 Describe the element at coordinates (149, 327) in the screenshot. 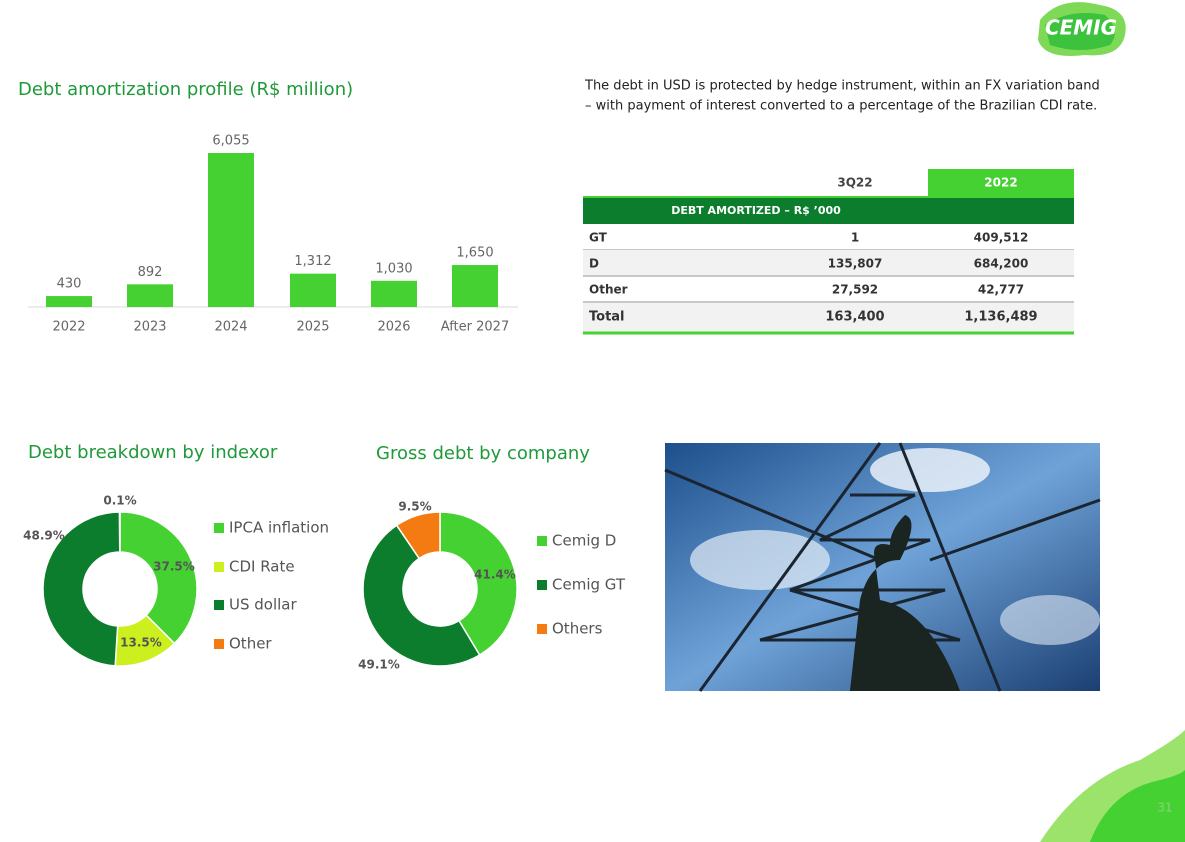

I see `x-tick-label: 2023` at that location.